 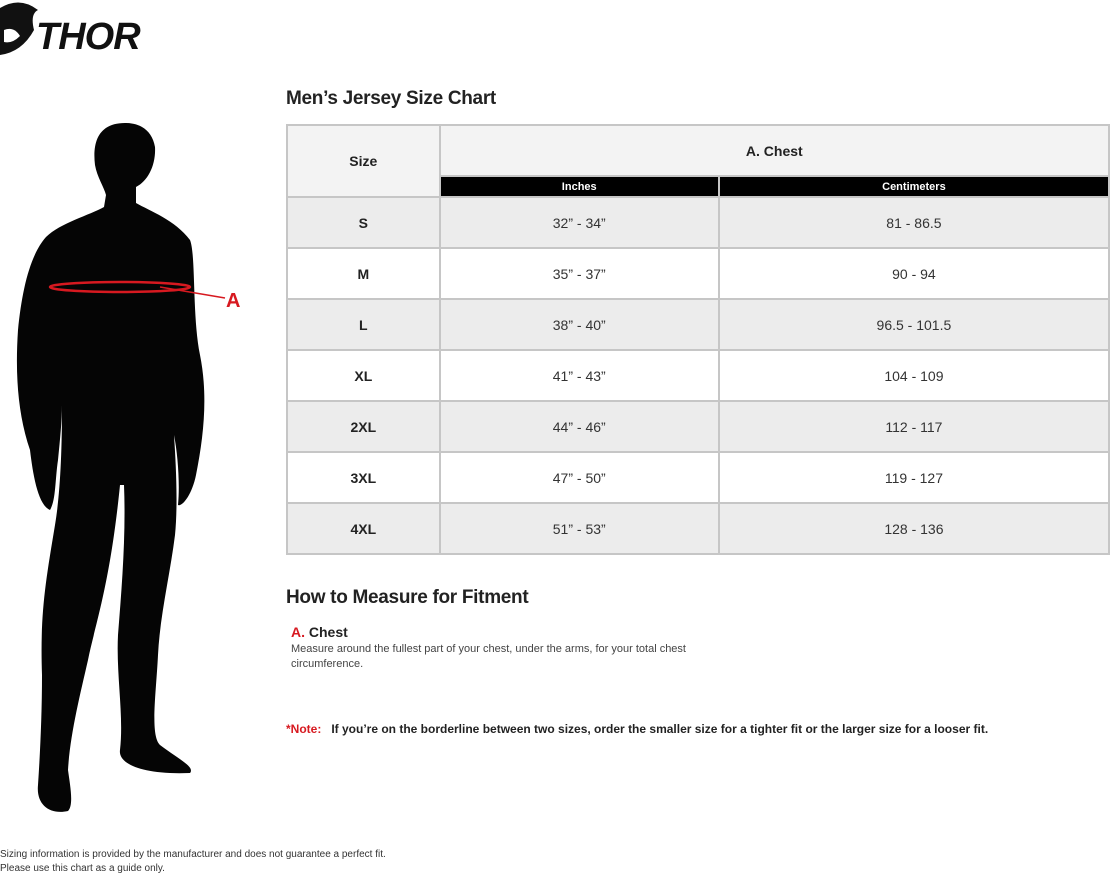 I want to click on table-row: L 38” - 40” 96.5 - 101.5, so click(x=698, y=324).